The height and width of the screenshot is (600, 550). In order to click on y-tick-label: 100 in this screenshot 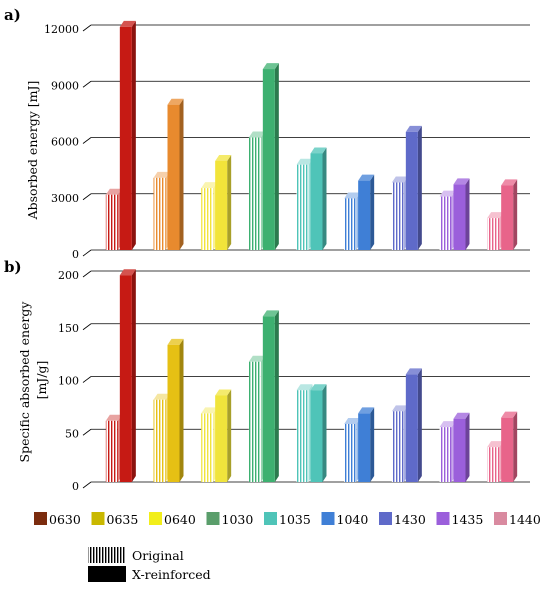, I will do `click(68, 381)`.